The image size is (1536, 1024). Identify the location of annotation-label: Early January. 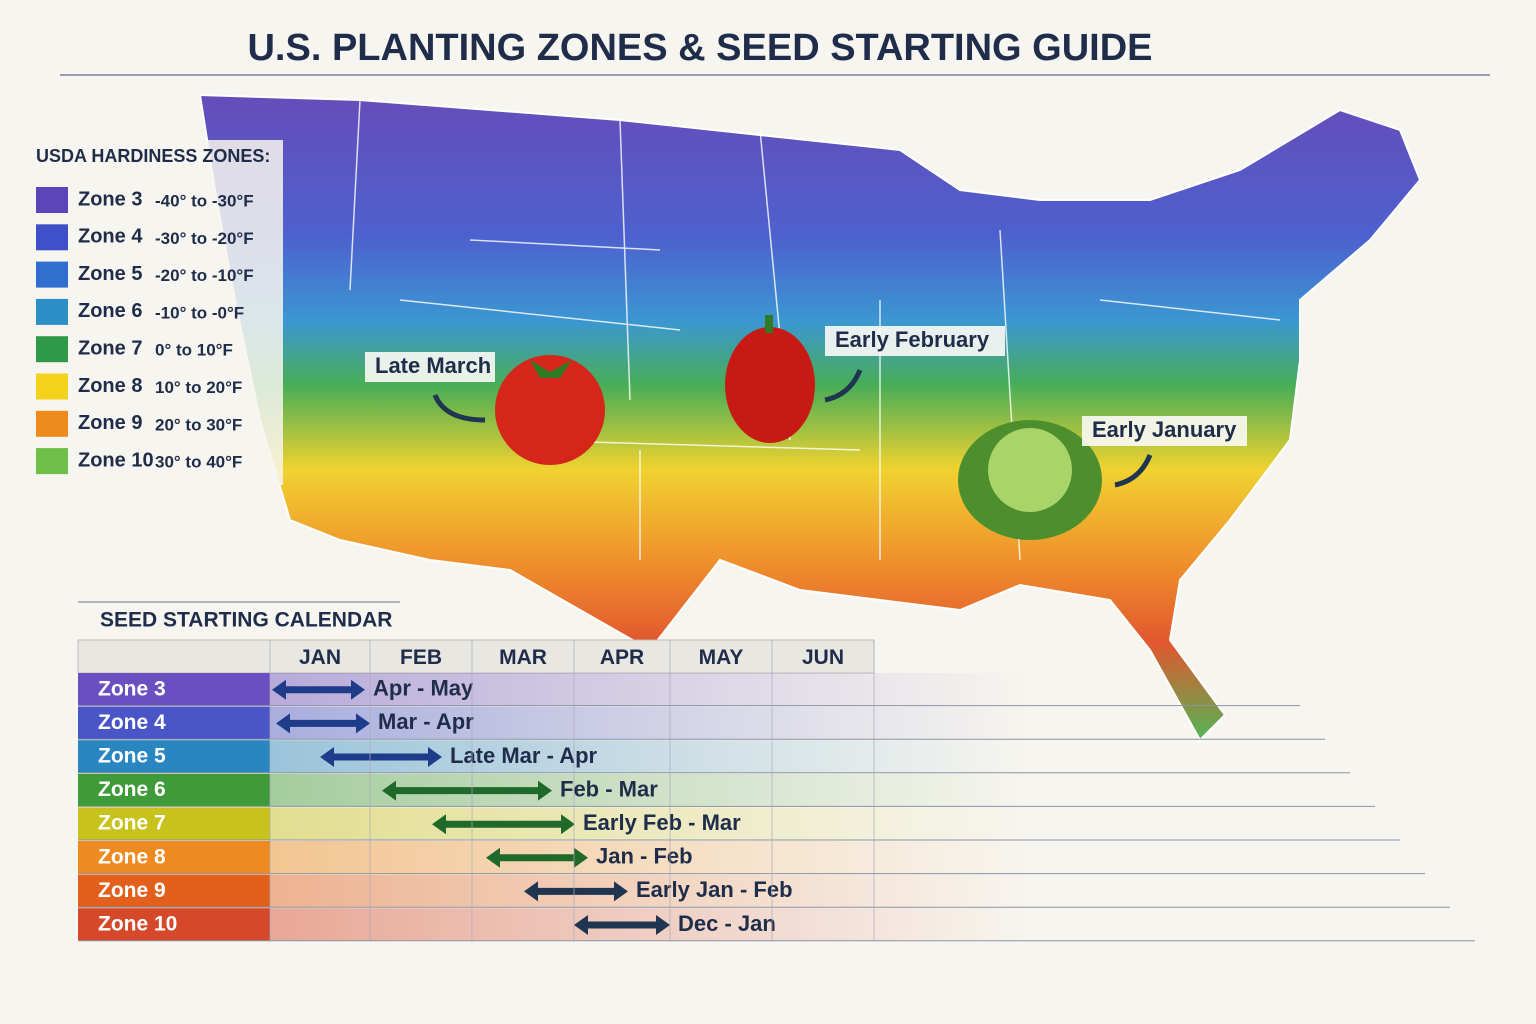
(1164, 429).